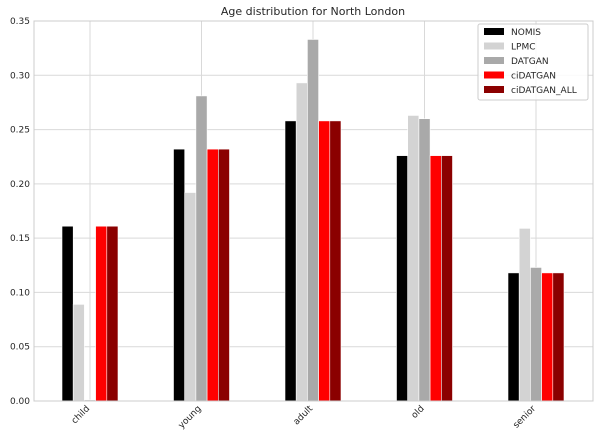  What do you see at coordinates (112, 313) in the screenshot?
I see `bar-cidatgan-all-child` at bounding box center [112, 313].